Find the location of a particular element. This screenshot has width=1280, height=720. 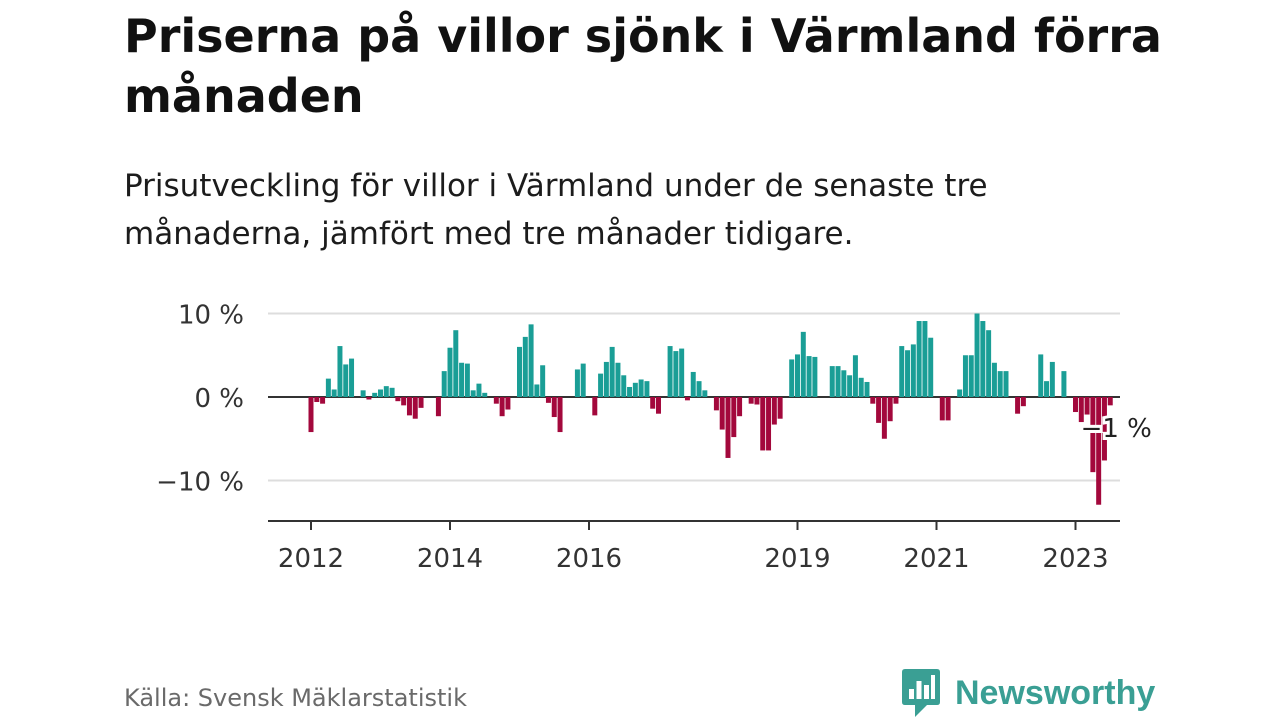

brand-logo: Newsworthy is located at coordinates (1028, 693).